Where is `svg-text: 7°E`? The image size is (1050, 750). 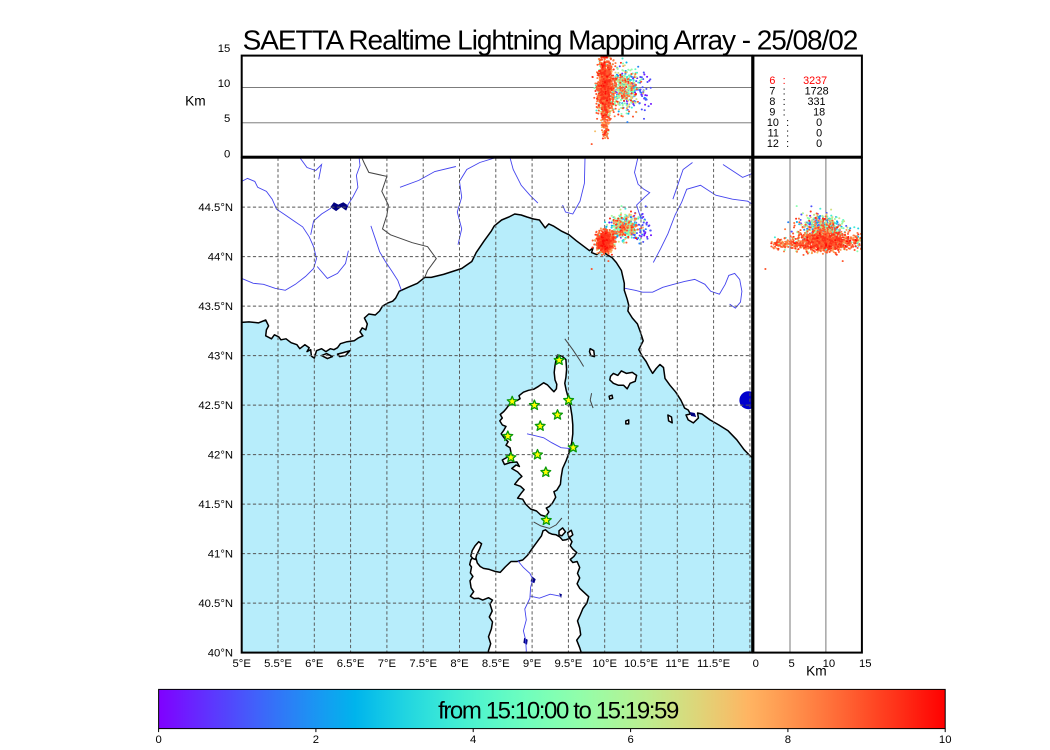
svg-text: 7°E is located at coordinates (387, 664).